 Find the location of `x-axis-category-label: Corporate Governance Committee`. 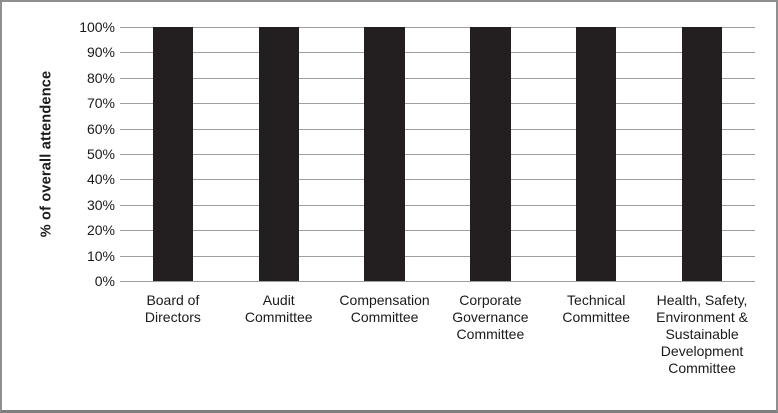

x-axis-category-label: Corporate Governance Committee is located at coordinates (490, 317).